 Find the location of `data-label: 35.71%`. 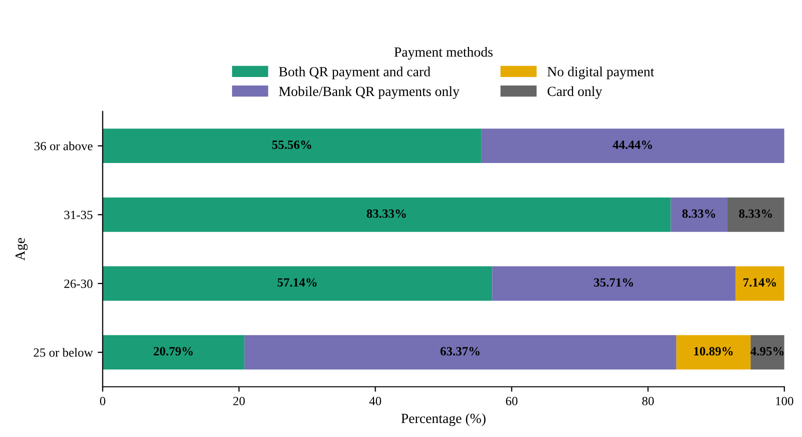

data-label: 35.71% is located at coordinates (614, 282).